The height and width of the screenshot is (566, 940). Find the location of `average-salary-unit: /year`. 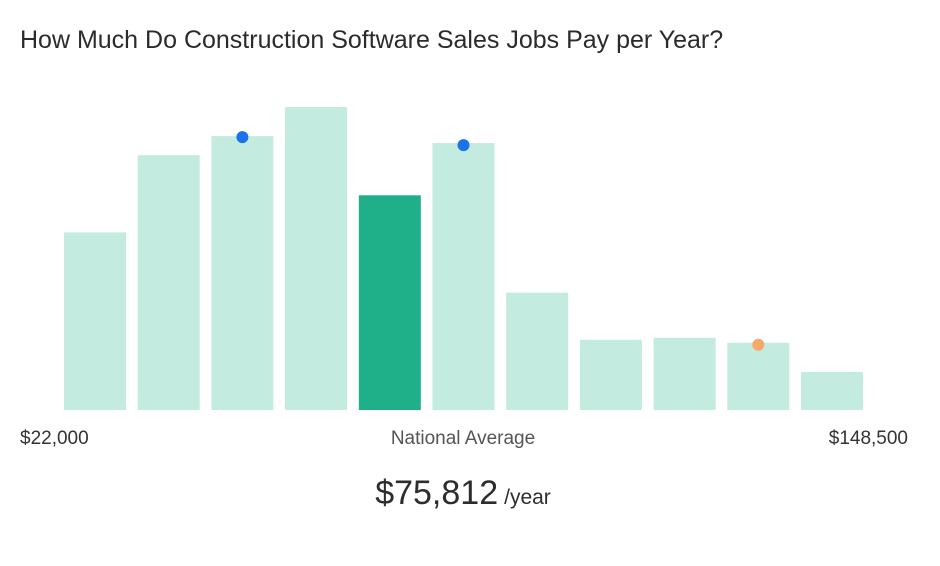

average-salary-unit: /year is located at coordinates (527, 497).